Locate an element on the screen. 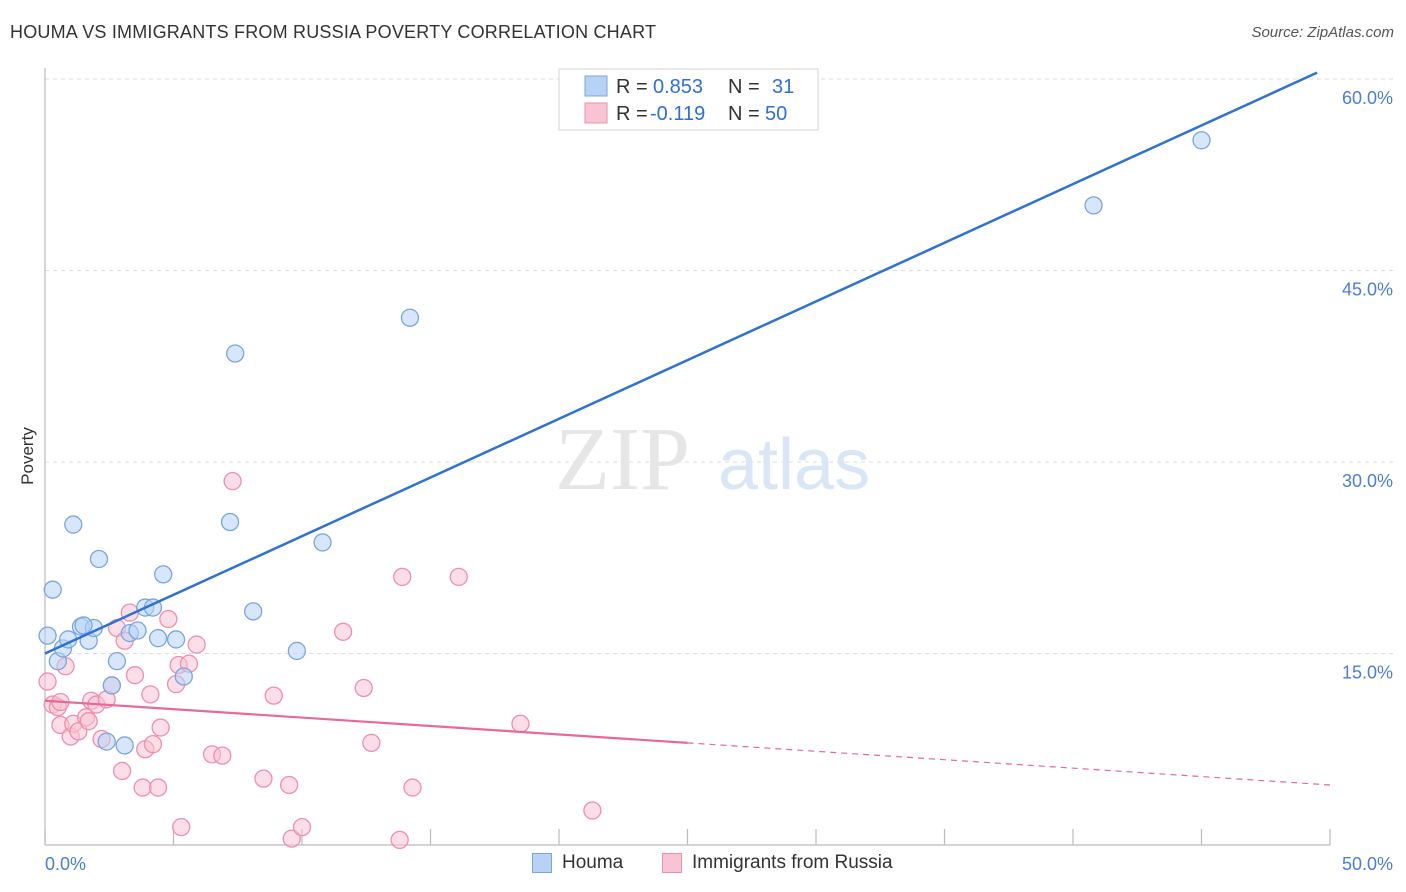  x-tick-label-min: 0.0% is located at coordinates (65, 864).